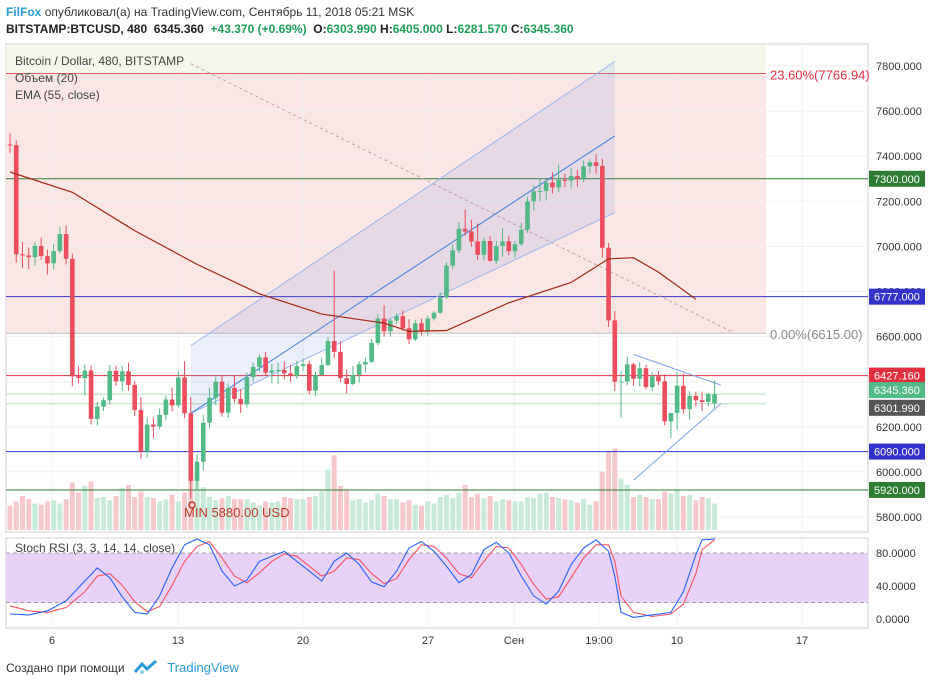 This screenshot has width=939, height=688. Describe the element at coordinates (897, 391) in the screenshot. I see `current-price-label: 6345.360` at that location.